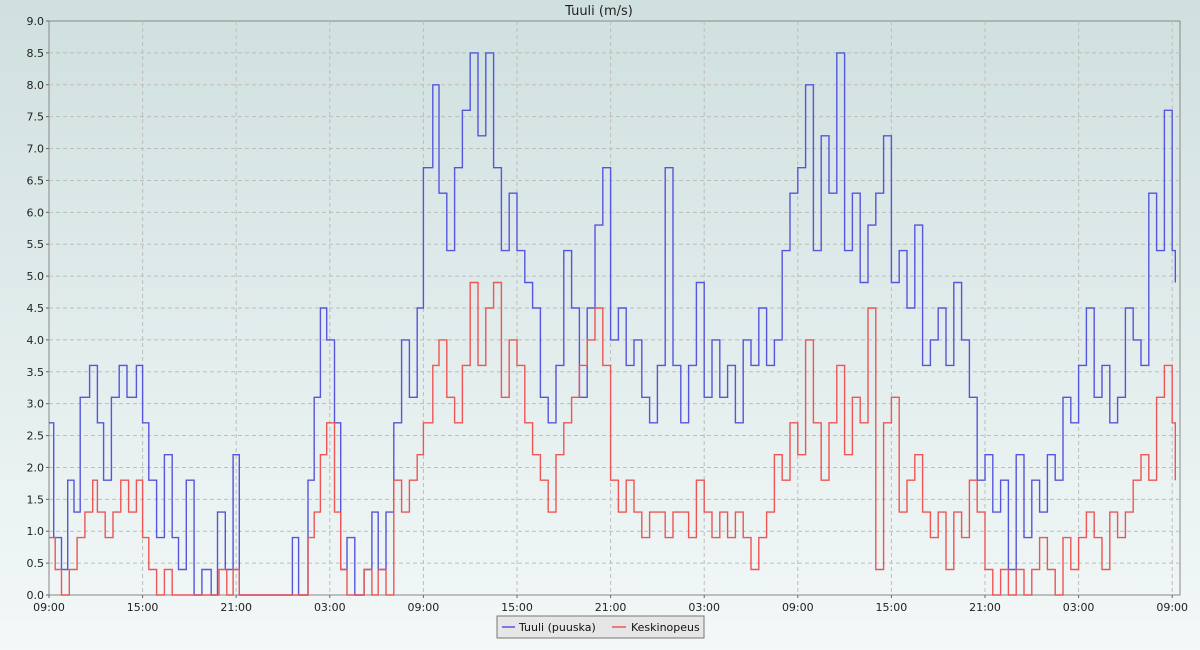 Image resolution: width=1200 pixels, height=650 pixels. I want to click on y-tick-label: 6.0, so click(36, 212).